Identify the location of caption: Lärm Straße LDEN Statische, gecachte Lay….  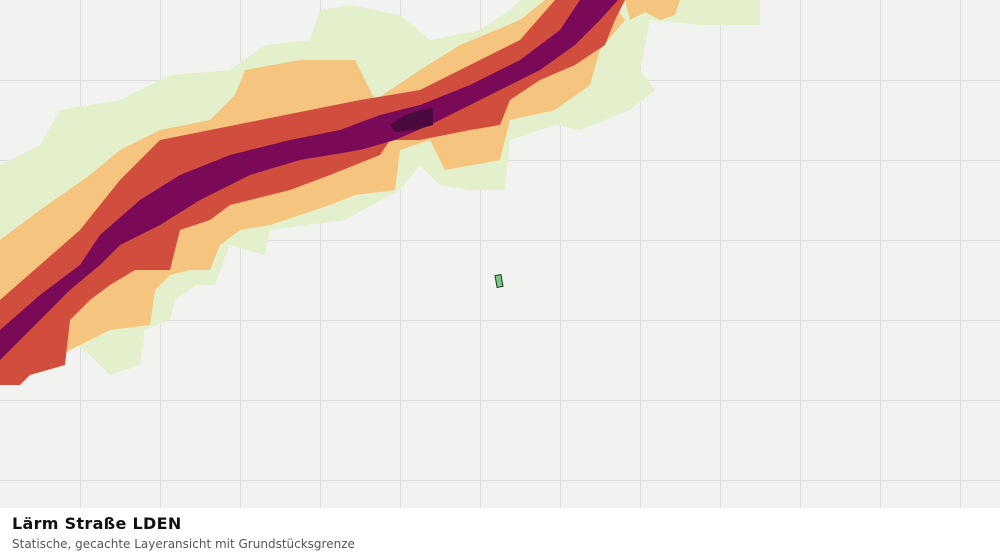
(500, 534).